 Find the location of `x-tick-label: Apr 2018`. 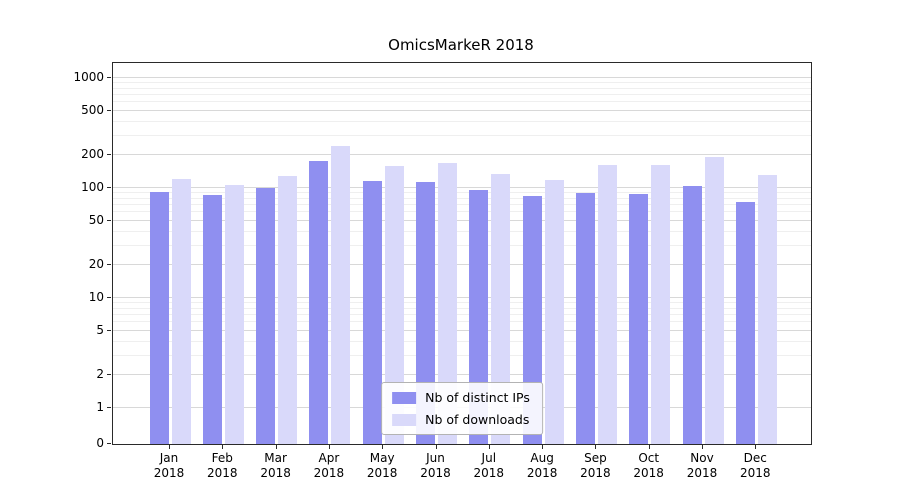

x-tick-label: Apr 2018 is located at coordinates (329, 466).